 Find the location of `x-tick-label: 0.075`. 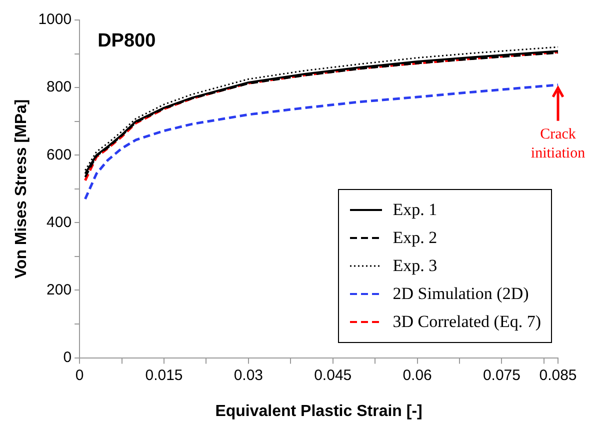

x-tick-label: 0.075 is located at coordinates (501, 375).